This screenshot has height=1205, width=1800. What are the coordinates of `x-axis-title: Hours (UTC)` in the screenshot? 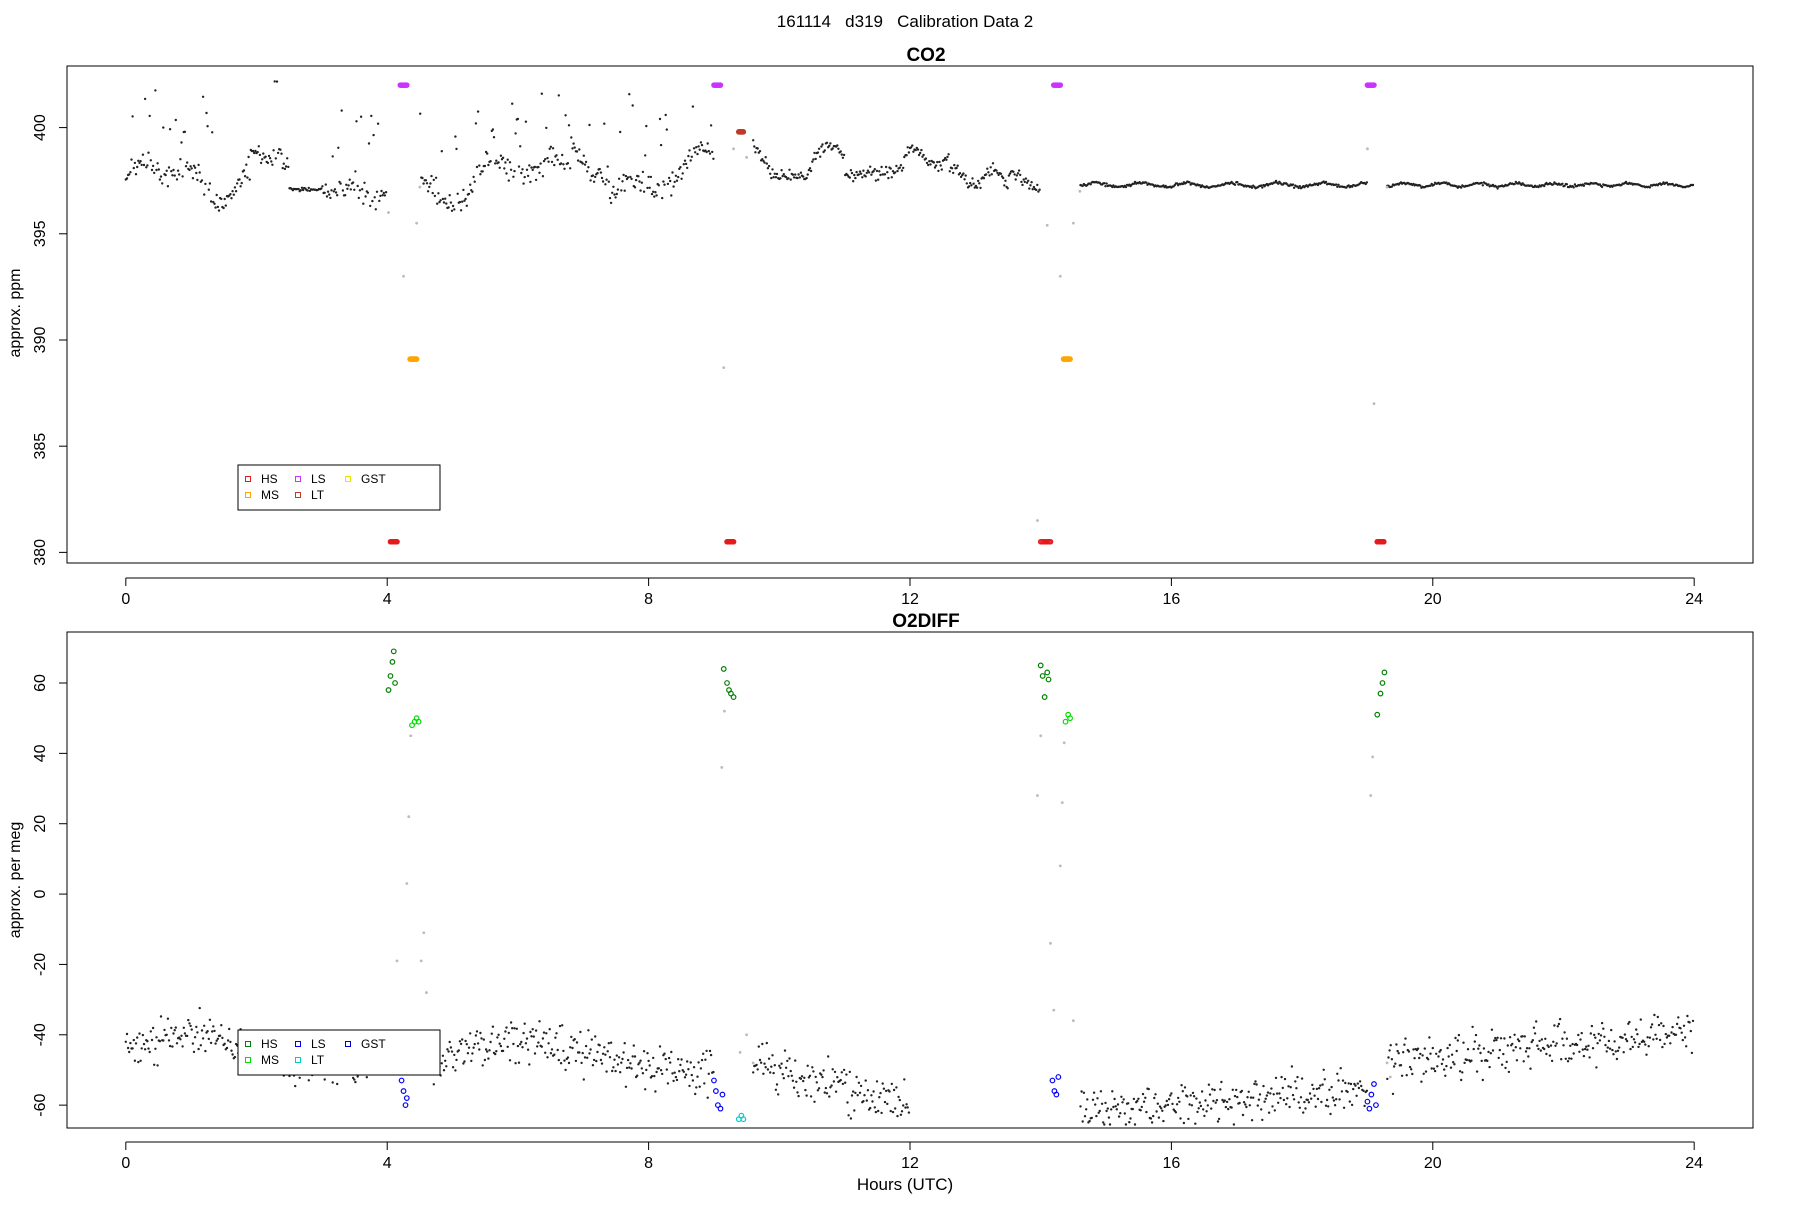 It's located at (905, 1184).